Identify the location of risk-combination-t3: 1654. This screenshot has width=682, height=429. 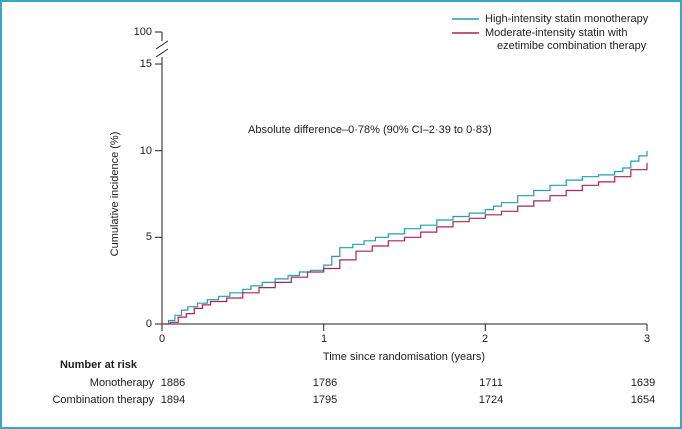
(643, 400).